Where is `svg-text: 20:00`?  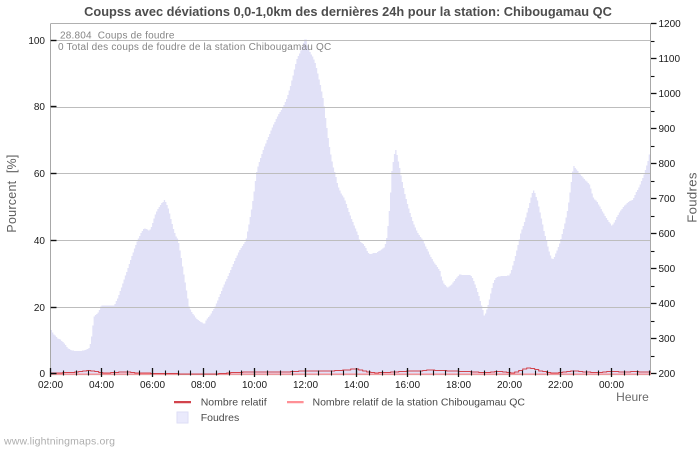
svg-text: 20:00 is located at coordinates (509, 385).